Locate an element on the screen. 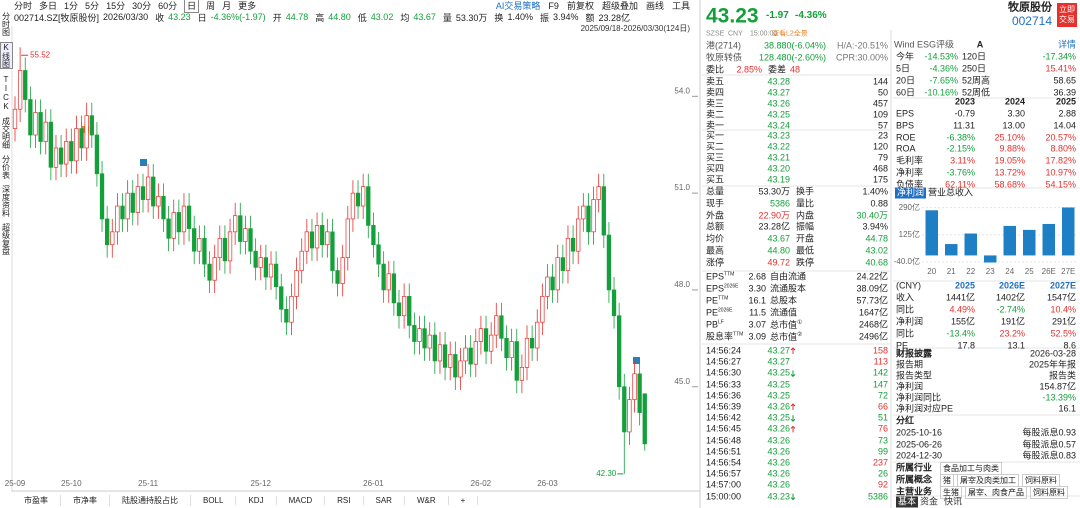 This screenshot has width=1080, height=508. period-button: 1分 is located at coordinates (71, 6).